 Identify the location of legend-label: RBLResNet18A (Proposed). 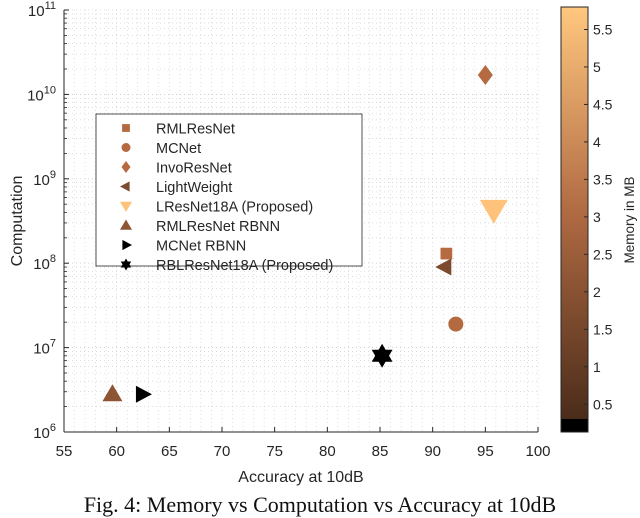
(244, 266).